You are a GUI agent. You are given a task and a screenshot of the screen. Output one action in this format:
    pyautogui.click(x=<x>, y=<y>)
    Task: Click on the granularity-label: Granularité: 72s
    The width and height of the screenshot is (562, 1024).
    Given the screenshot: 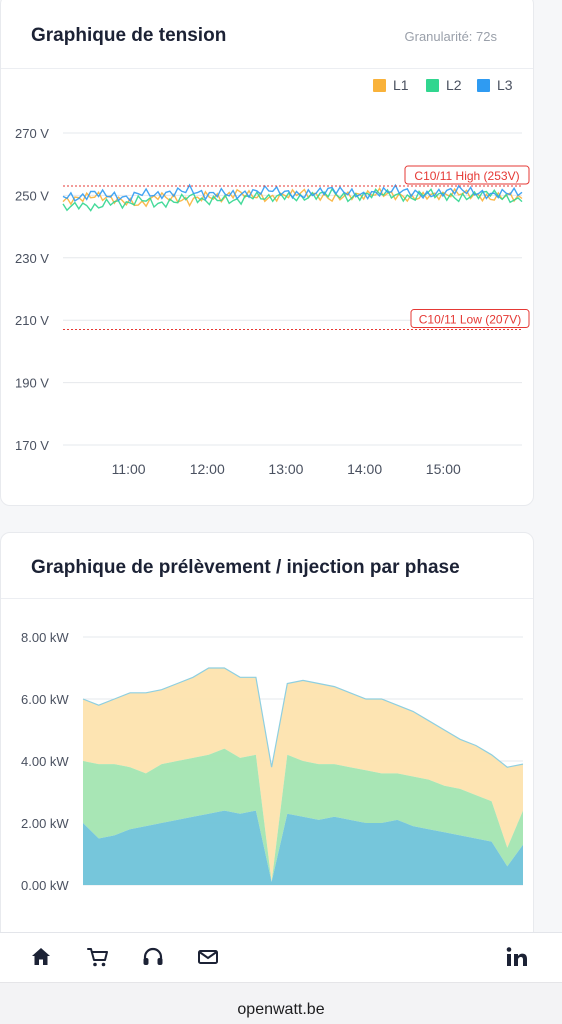 What is the action you would take?
    pyautogui.click(x=451, y=36)
    